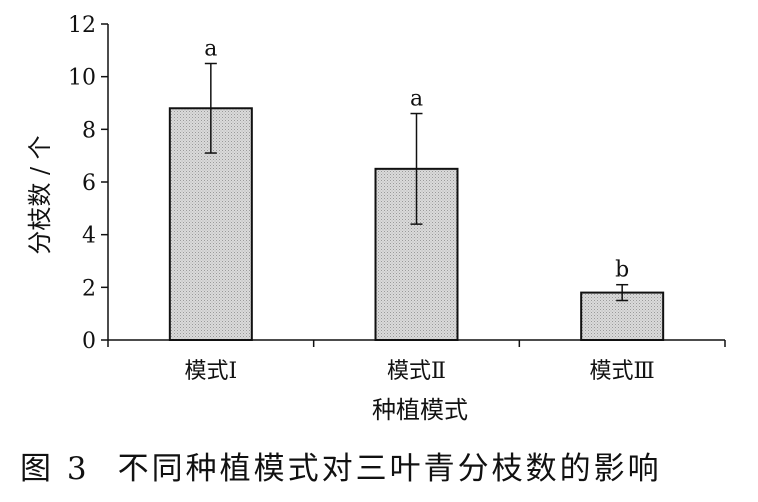 Image resolution: width=758 pixels, height=502 pixels. Describe the element at coordinates (420, 410) in the screenshot. I see `x-axis-label: 种植模式` at that location.